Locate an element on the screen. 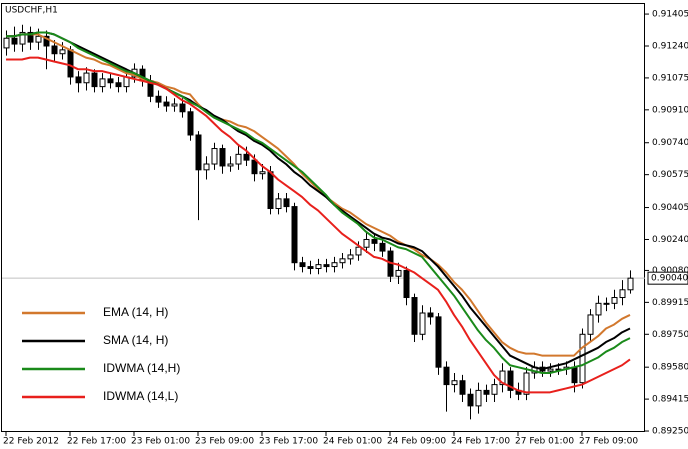 Image resolution: width=688 pixels, height=449 pixels. y-tick-label: 0.91075 is located at coordinates (670, 78).